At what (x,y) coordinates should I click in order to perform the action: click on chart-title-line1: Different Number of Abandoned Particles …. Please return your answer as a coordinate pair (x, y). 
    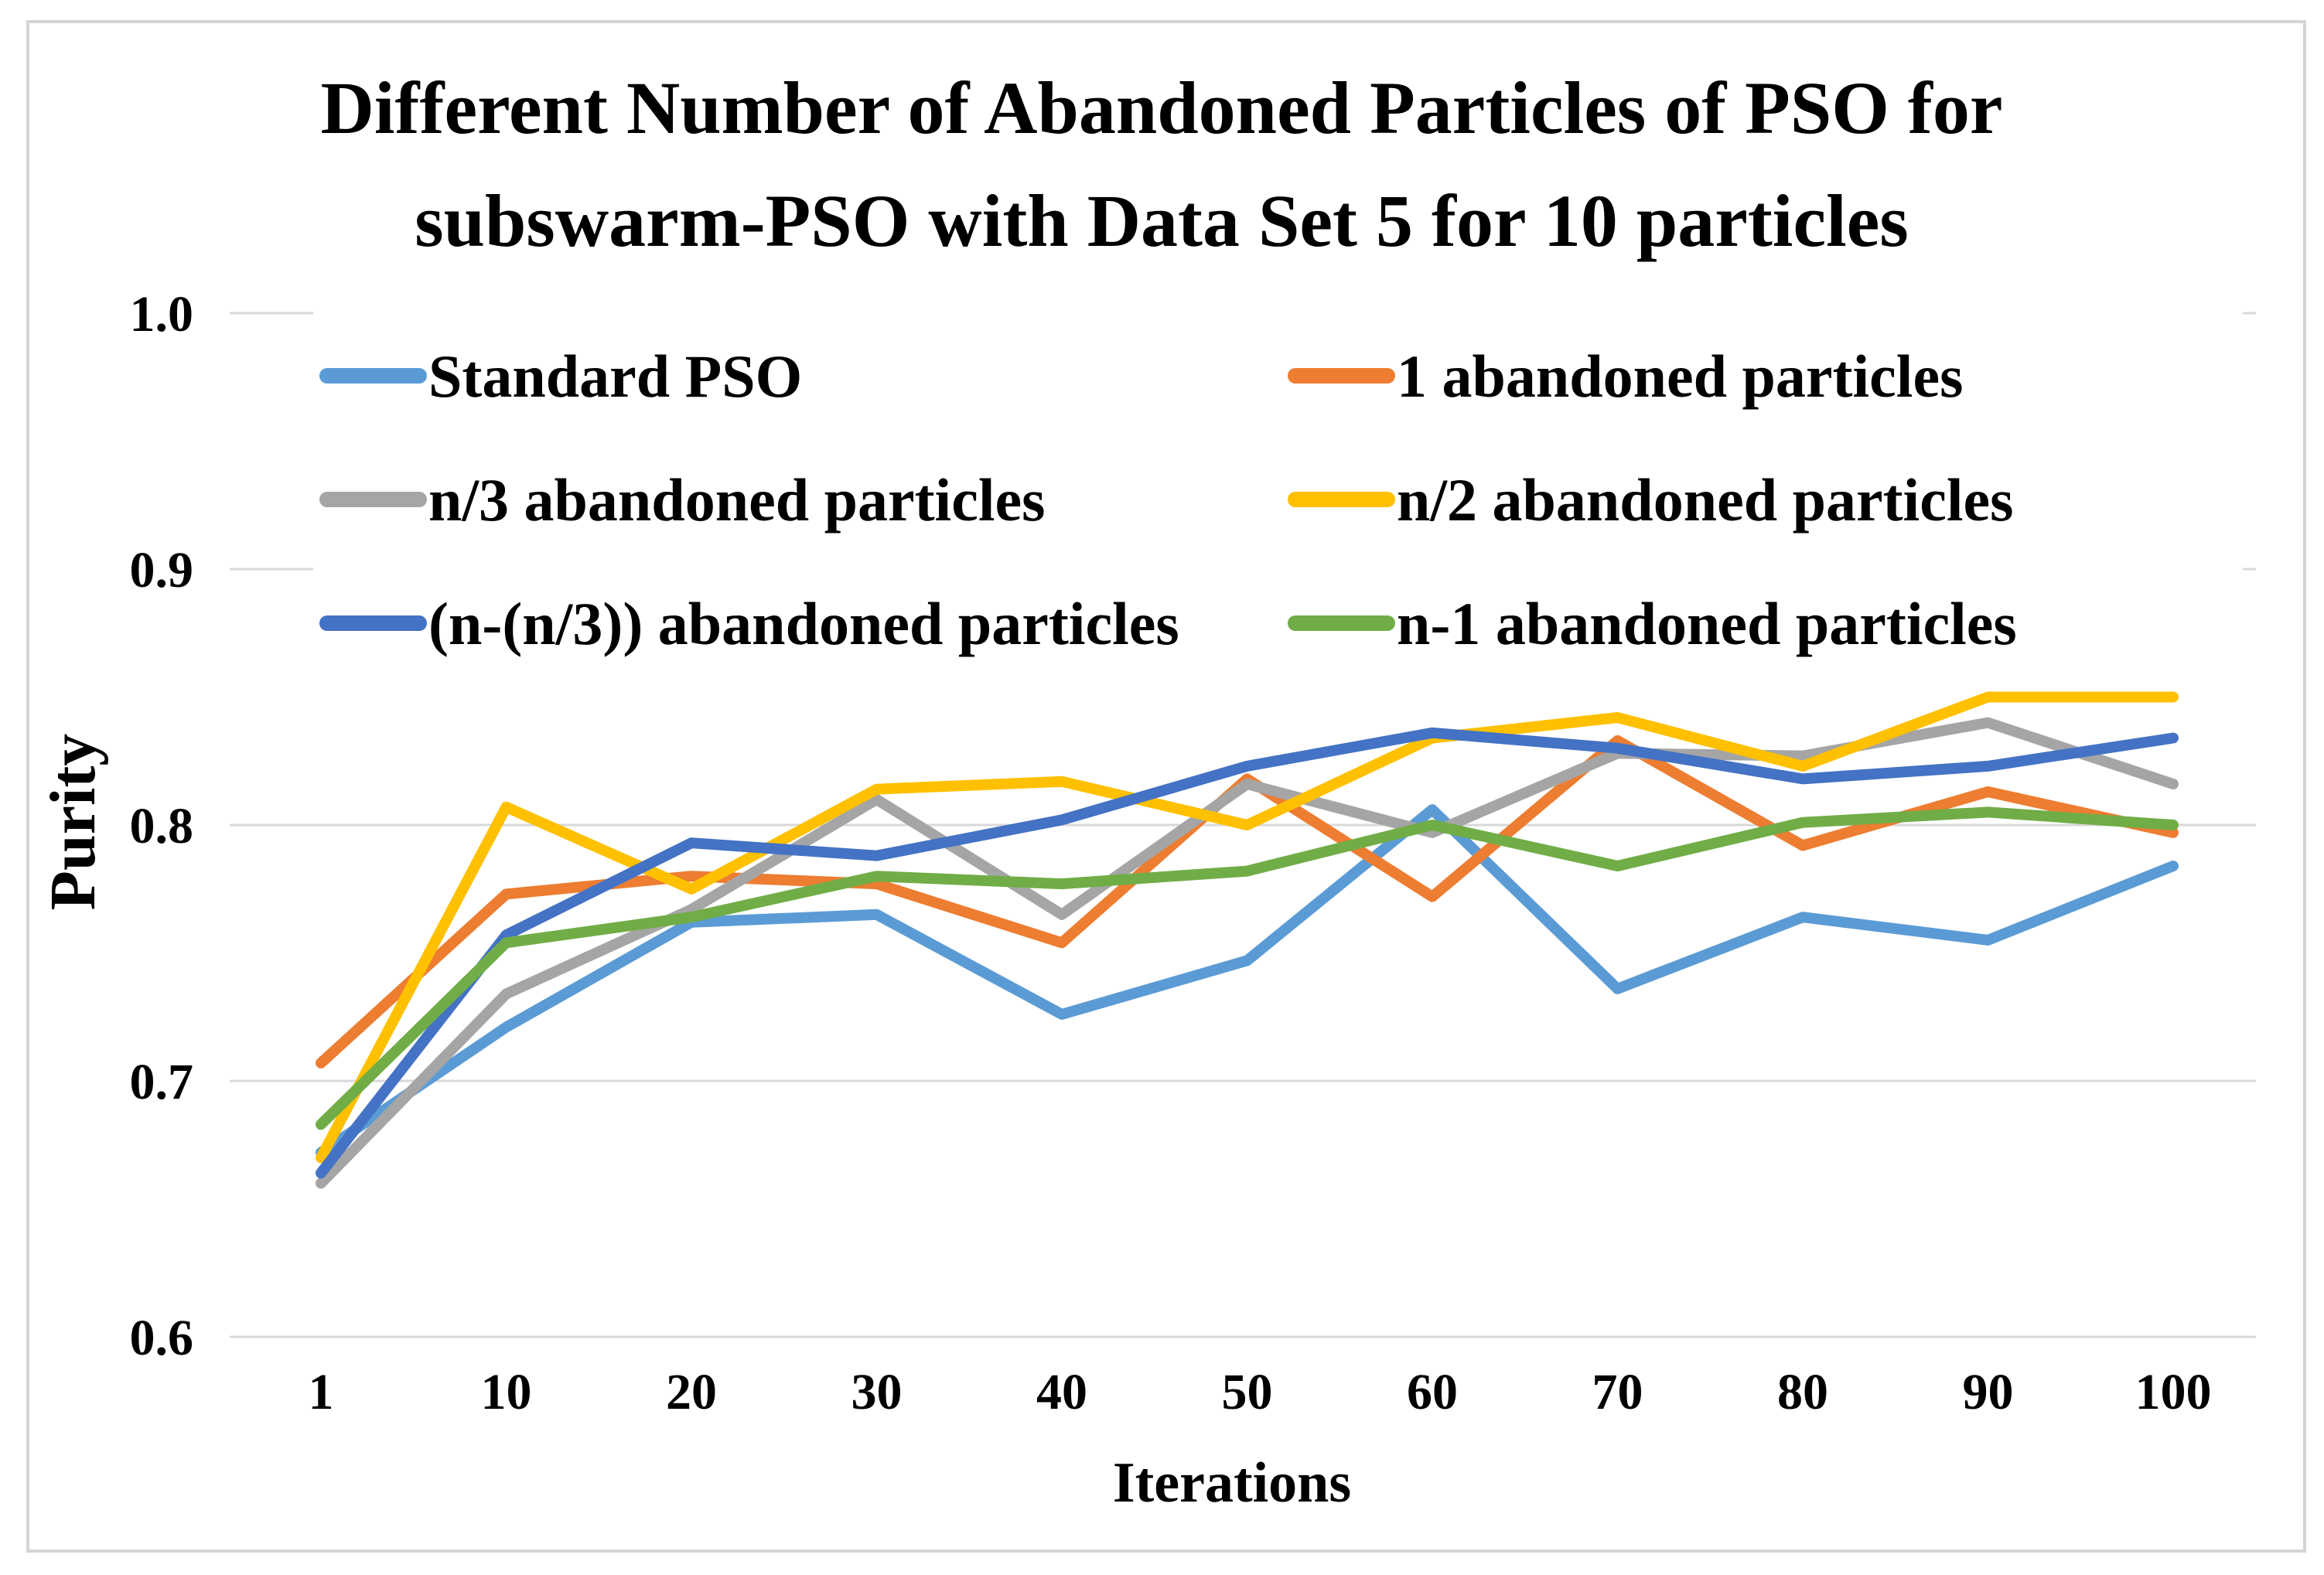
    Looking at the image, I should click on (1162, 107).